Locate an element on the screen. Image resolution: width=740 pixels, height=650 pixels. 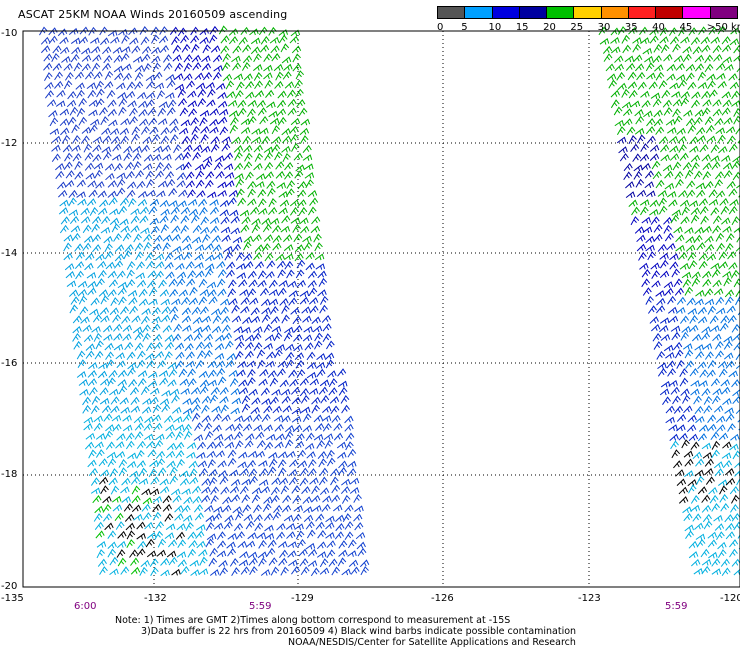
legend-label: >50 knots is located at coordinates (723, 27).